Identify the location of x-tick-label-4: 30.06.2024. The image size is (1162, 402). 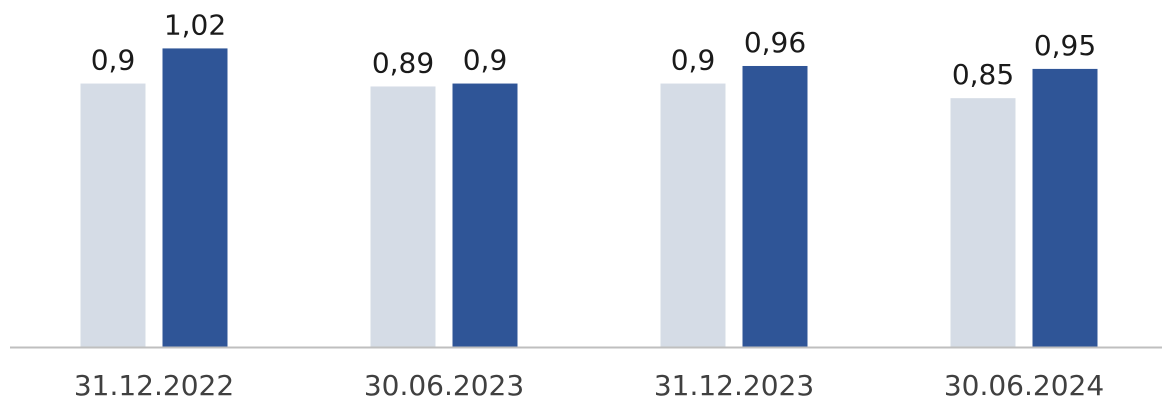
(1024, 385).